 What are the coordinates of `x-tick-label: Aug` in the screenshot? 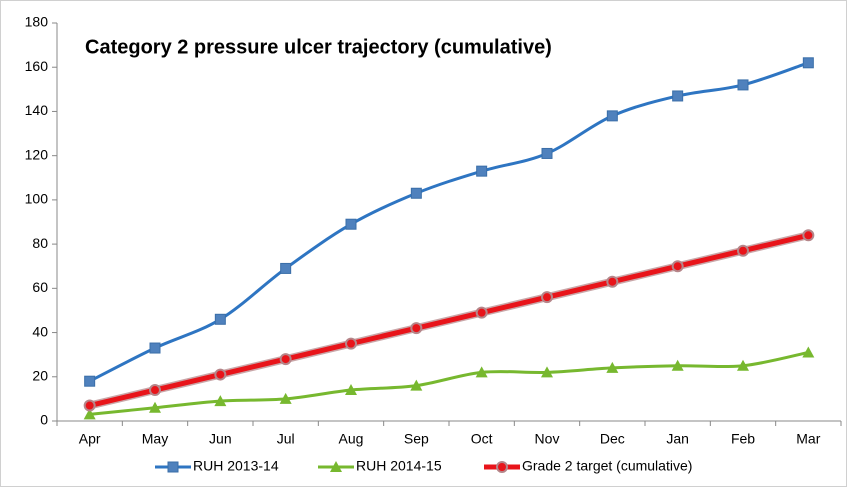 It's located at (351, 439).